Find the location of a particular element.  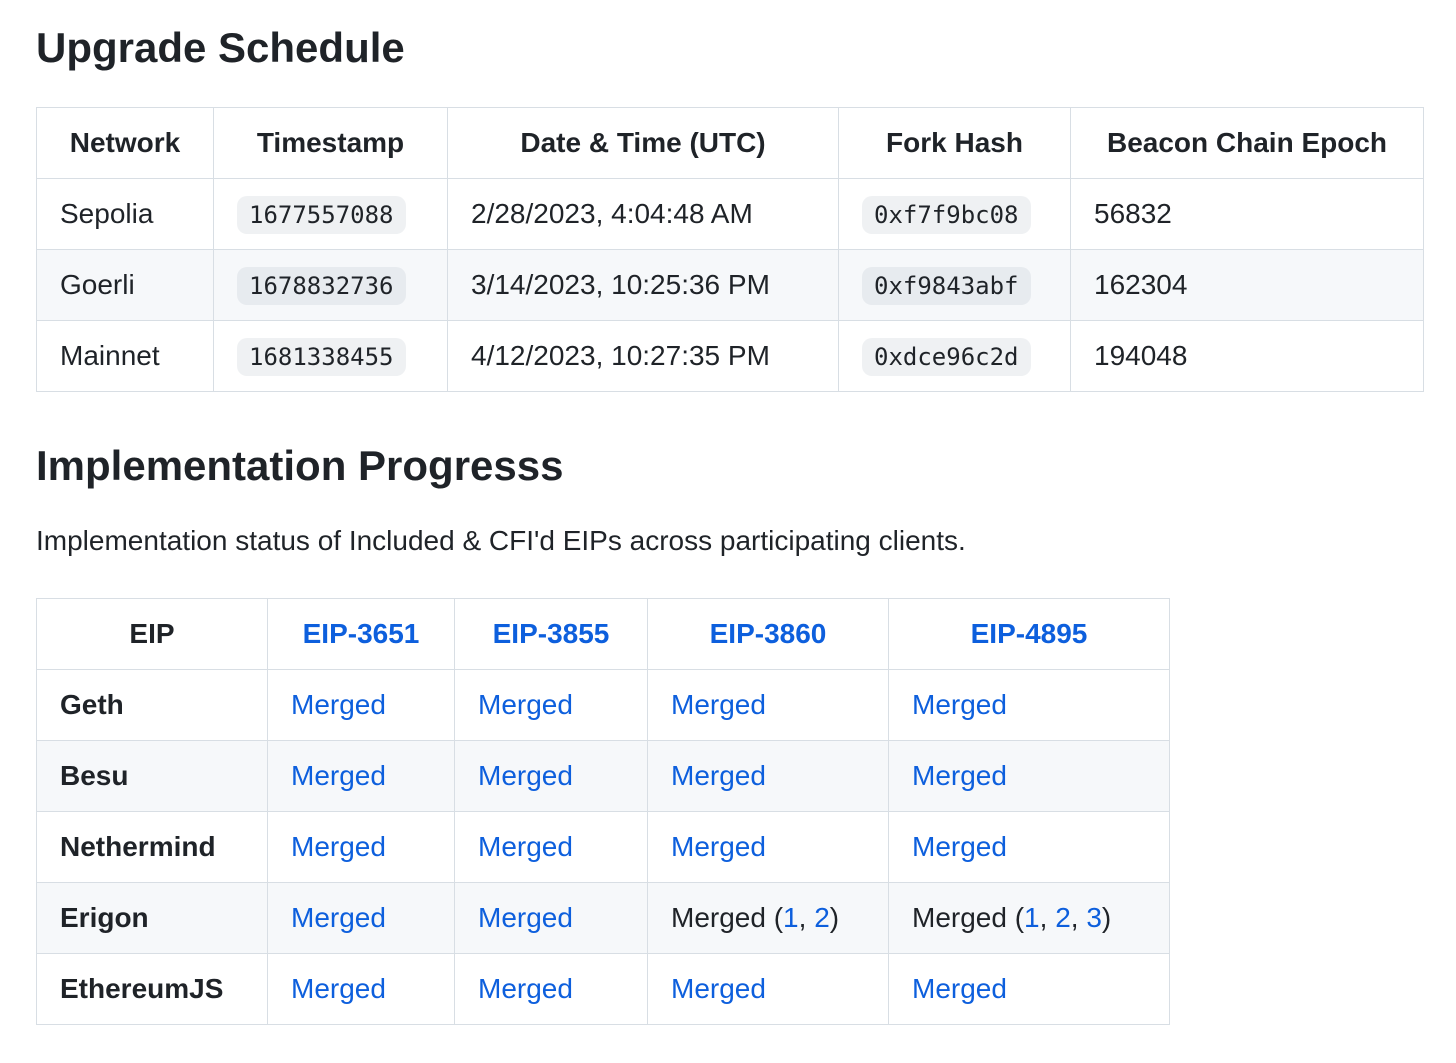

column-header: EIP-3855 is located at coordinates (551, 634).